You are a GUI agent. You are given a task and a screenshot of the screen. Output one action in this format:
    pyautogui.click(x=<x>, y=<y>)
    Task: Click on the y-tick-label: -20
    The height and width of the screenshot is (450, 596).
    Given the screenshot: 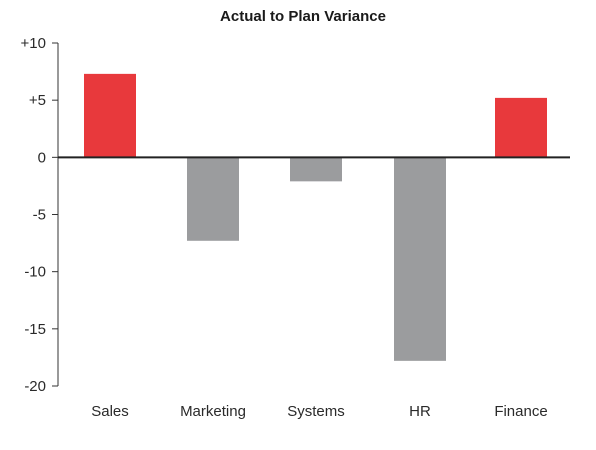 What is the action you would take?
    pyautogui.click(x=35, y=386)
    